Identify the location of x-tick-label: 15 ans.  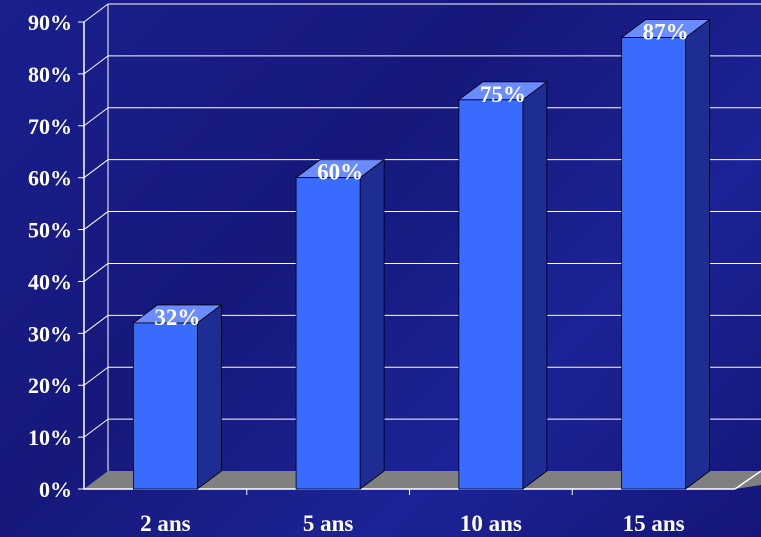
(654, 523).